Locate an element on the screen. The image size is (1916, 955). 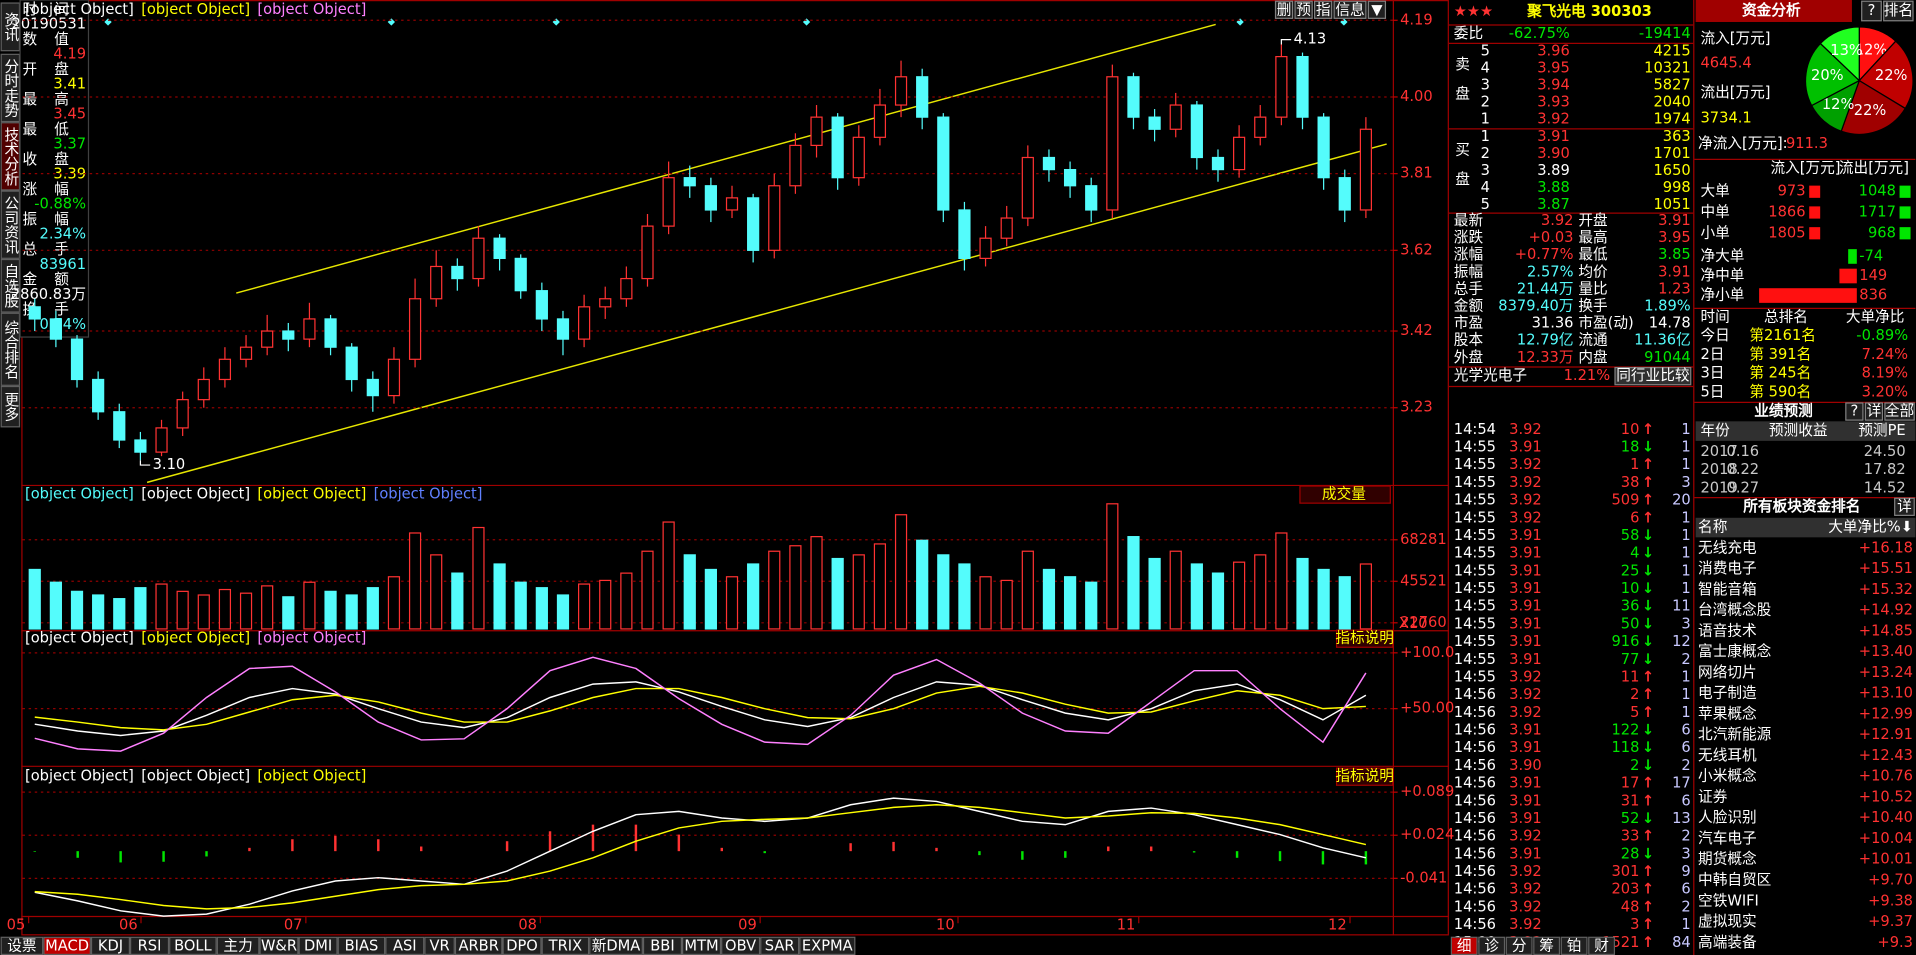
sector-value: +14.92 is located at coordinates (1886, 610).